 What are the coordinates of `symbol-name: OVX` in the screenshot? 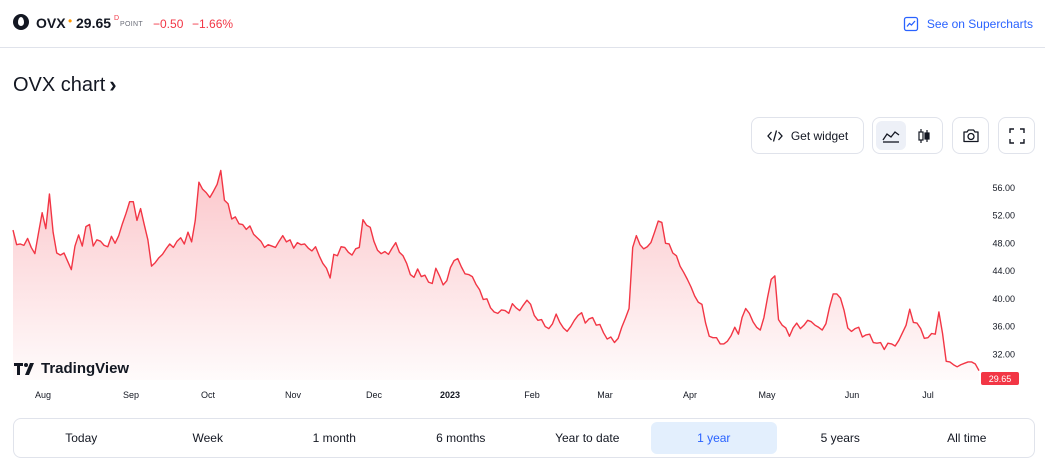 It's located at (51, 23).